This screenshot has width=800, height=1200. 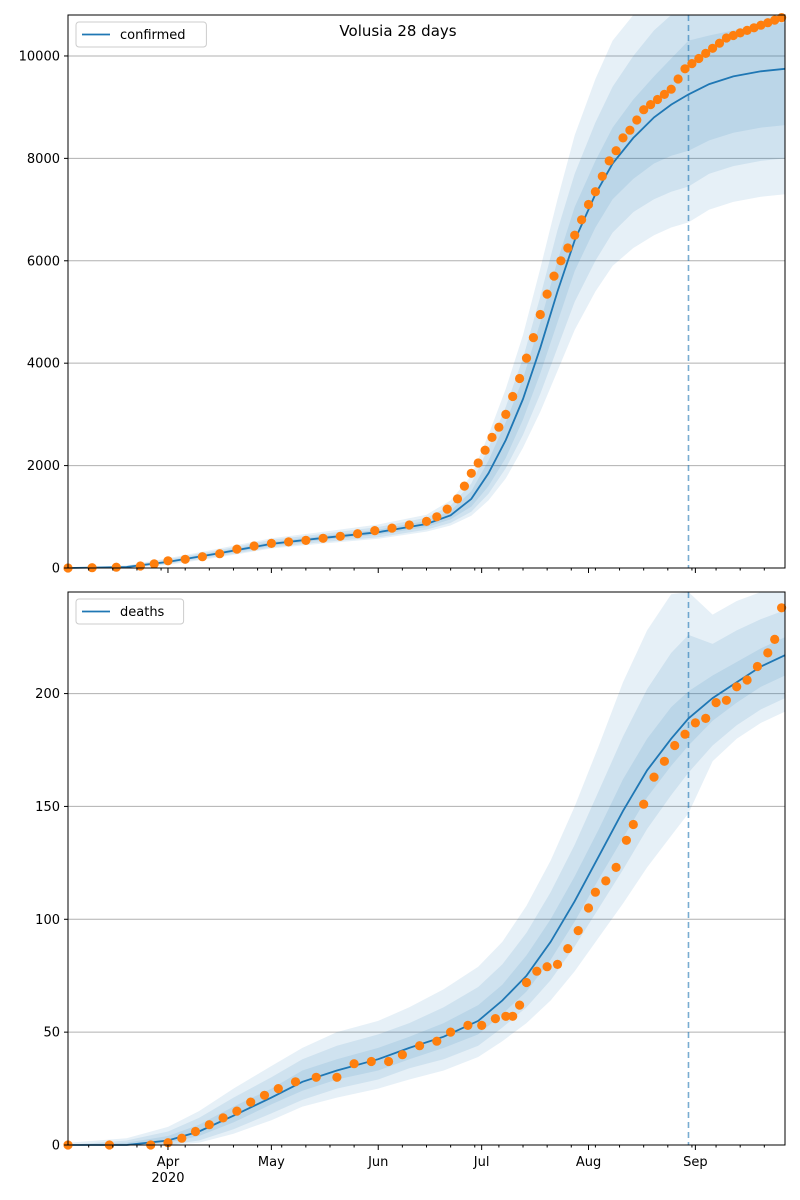 I want to click on x-tick-label-line: Jul, so click(x=481, y=1162).